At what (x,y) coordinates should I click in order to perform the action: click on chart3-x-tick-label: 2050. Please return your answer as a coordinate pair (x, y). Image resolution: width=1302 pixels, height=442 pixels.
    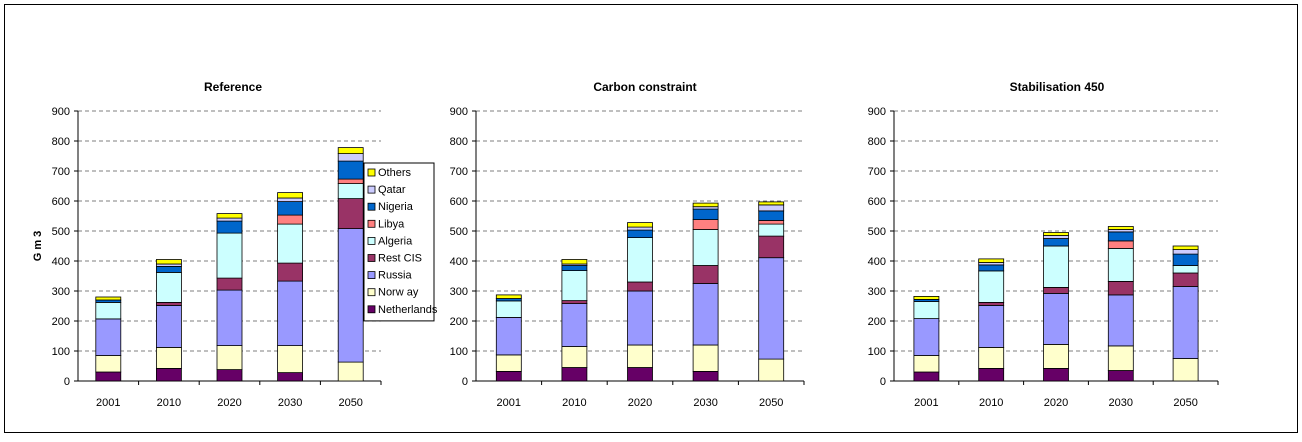
    Looking at the image, I should click on (1185, 403).